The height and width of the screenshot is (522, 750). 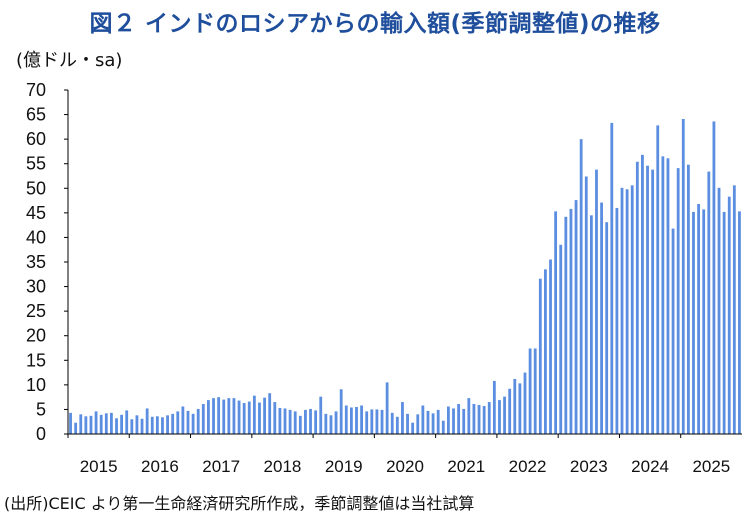 I want to click on x-tick-label: 2022, so click(x=528, y=466).